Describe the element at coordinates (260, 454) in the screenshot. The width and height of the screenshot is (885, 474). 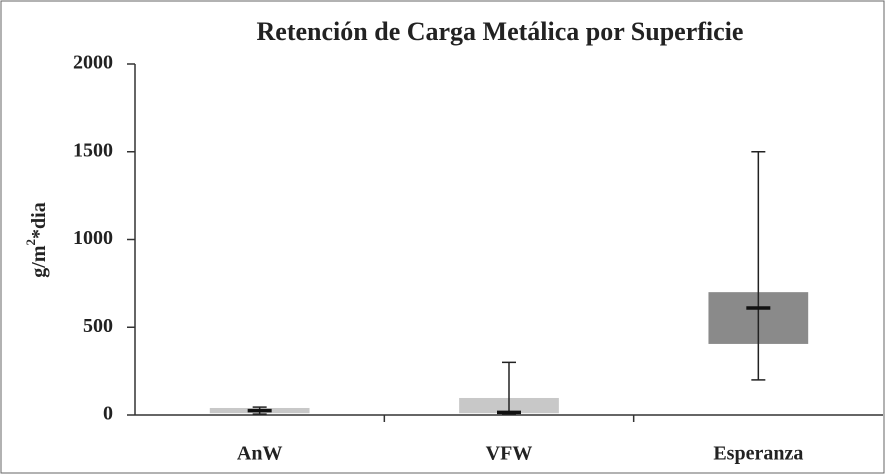
I see `x-tick-label: AnW` at that location.